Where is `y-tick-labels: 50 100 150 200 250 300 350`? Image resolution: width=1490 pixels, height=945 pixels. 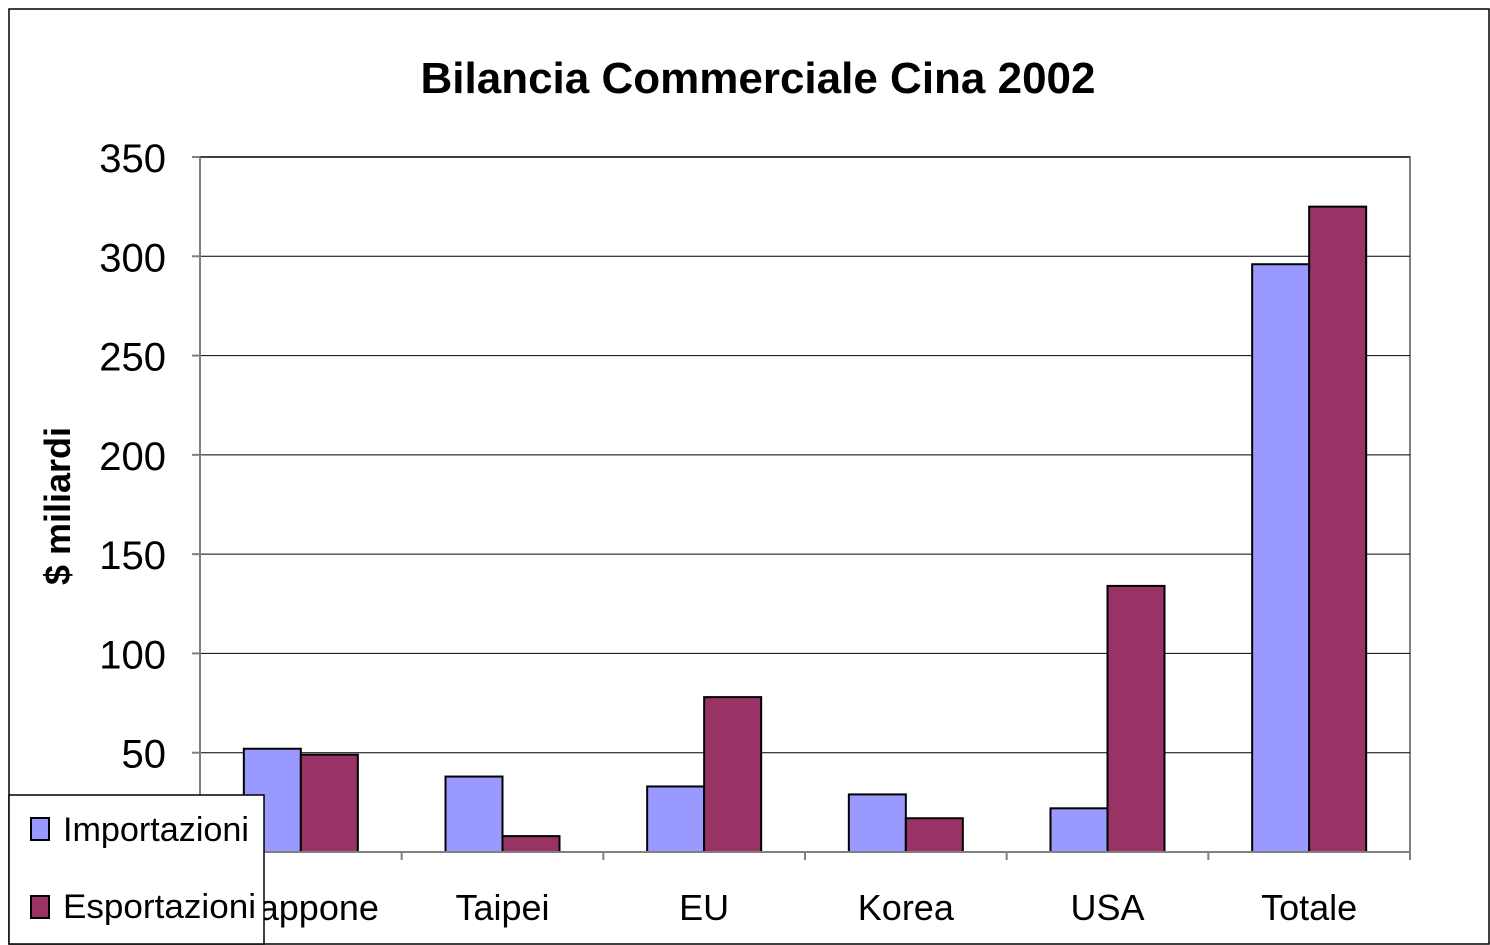 y-tick-labels: 50 100 150 200 250 300 350 is located at coordinates (132, 457).